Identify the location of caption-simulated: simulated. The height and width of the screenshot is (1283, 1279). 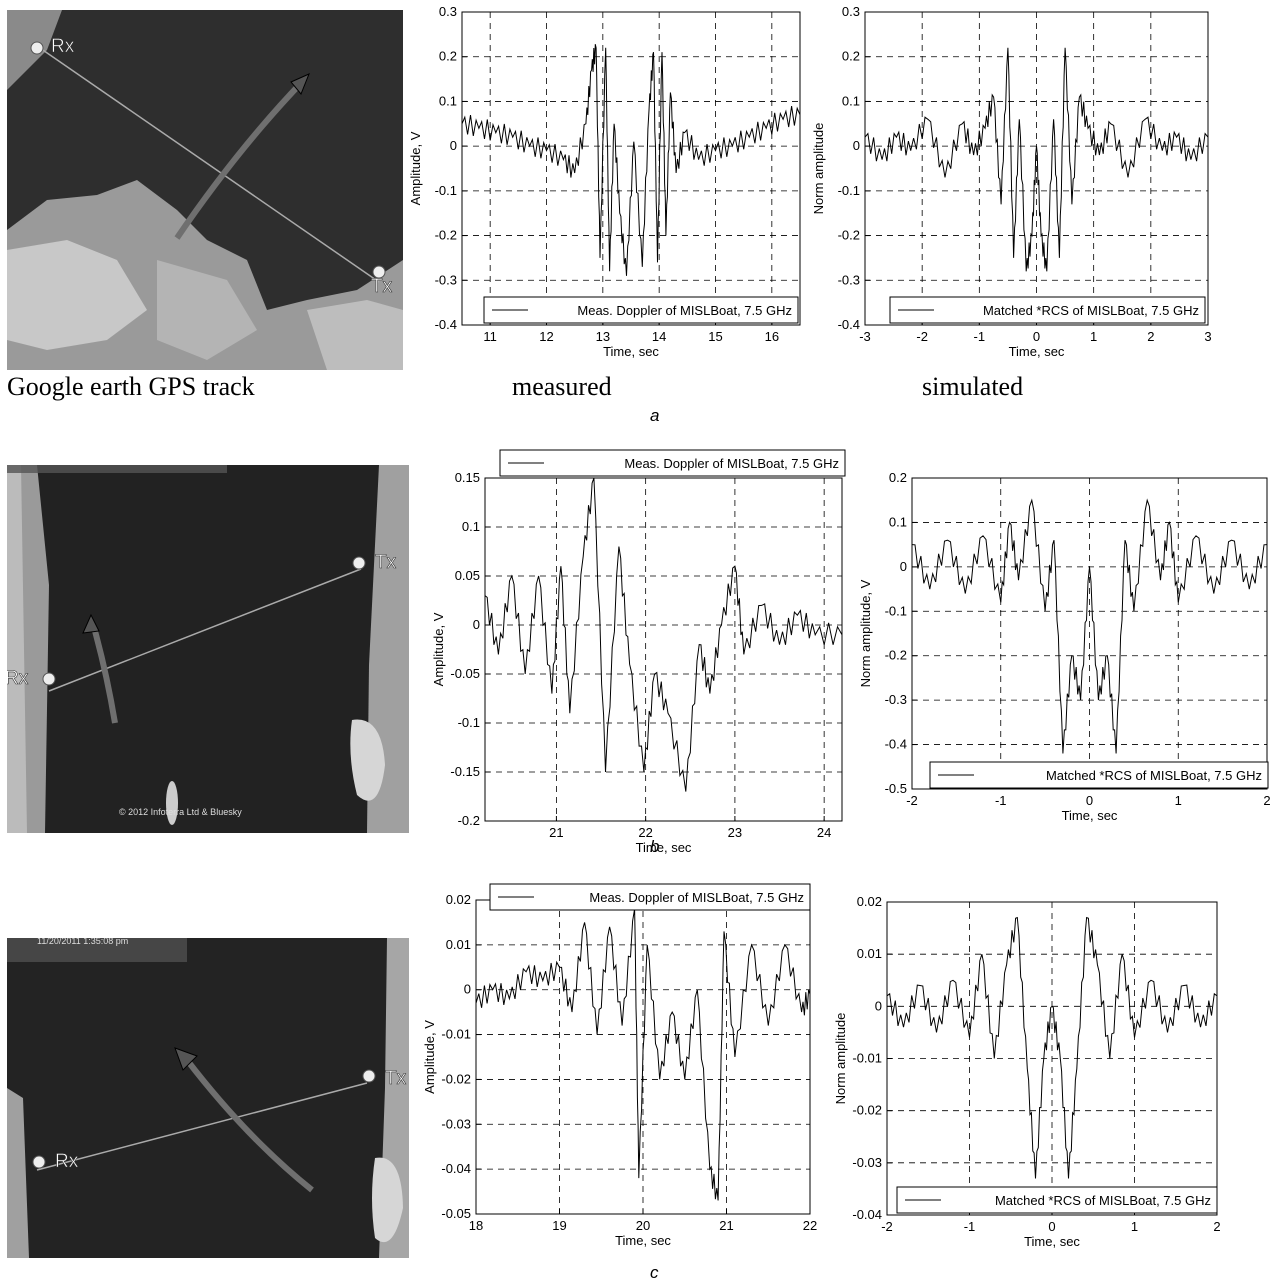
(973, 386).